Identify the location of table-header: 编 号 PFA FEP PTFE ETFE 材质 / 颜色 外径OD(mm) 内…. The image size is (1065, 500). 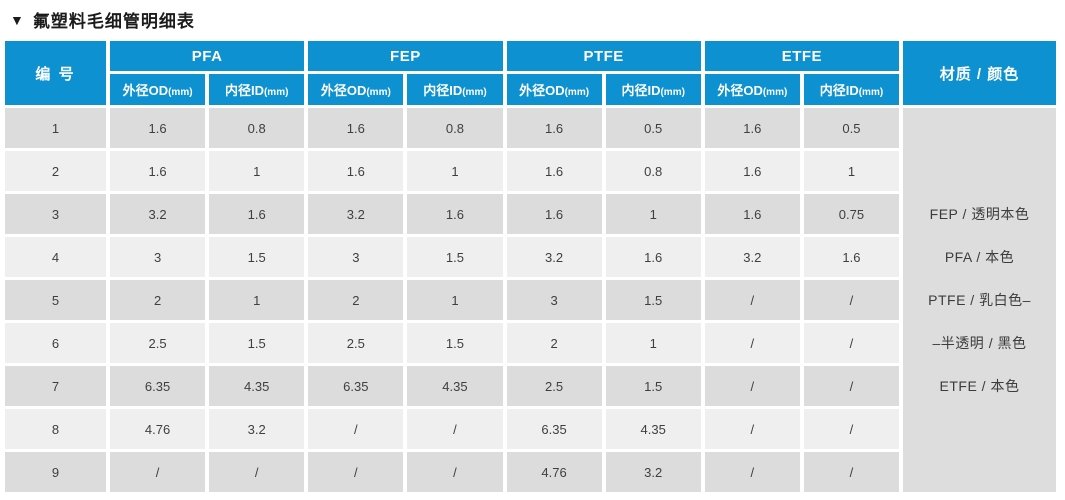
(530, 73).